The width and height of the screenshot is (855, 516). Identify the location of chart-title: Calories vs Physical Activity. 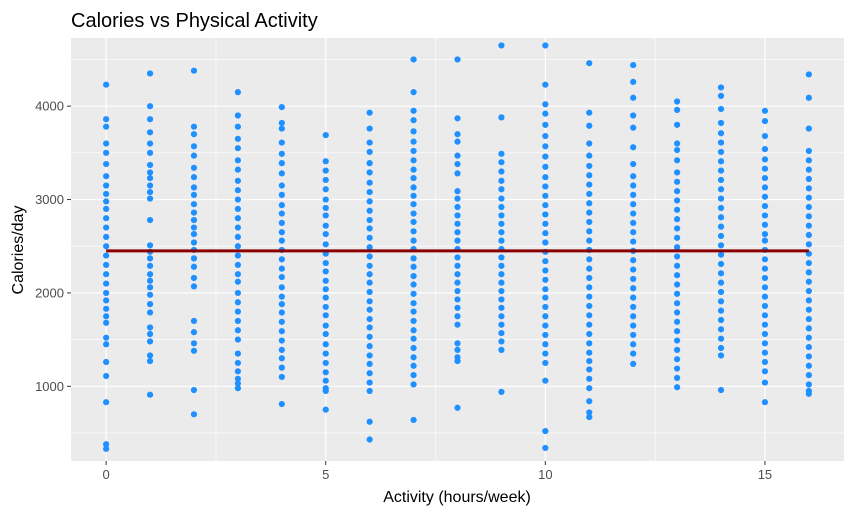
(194, 21).